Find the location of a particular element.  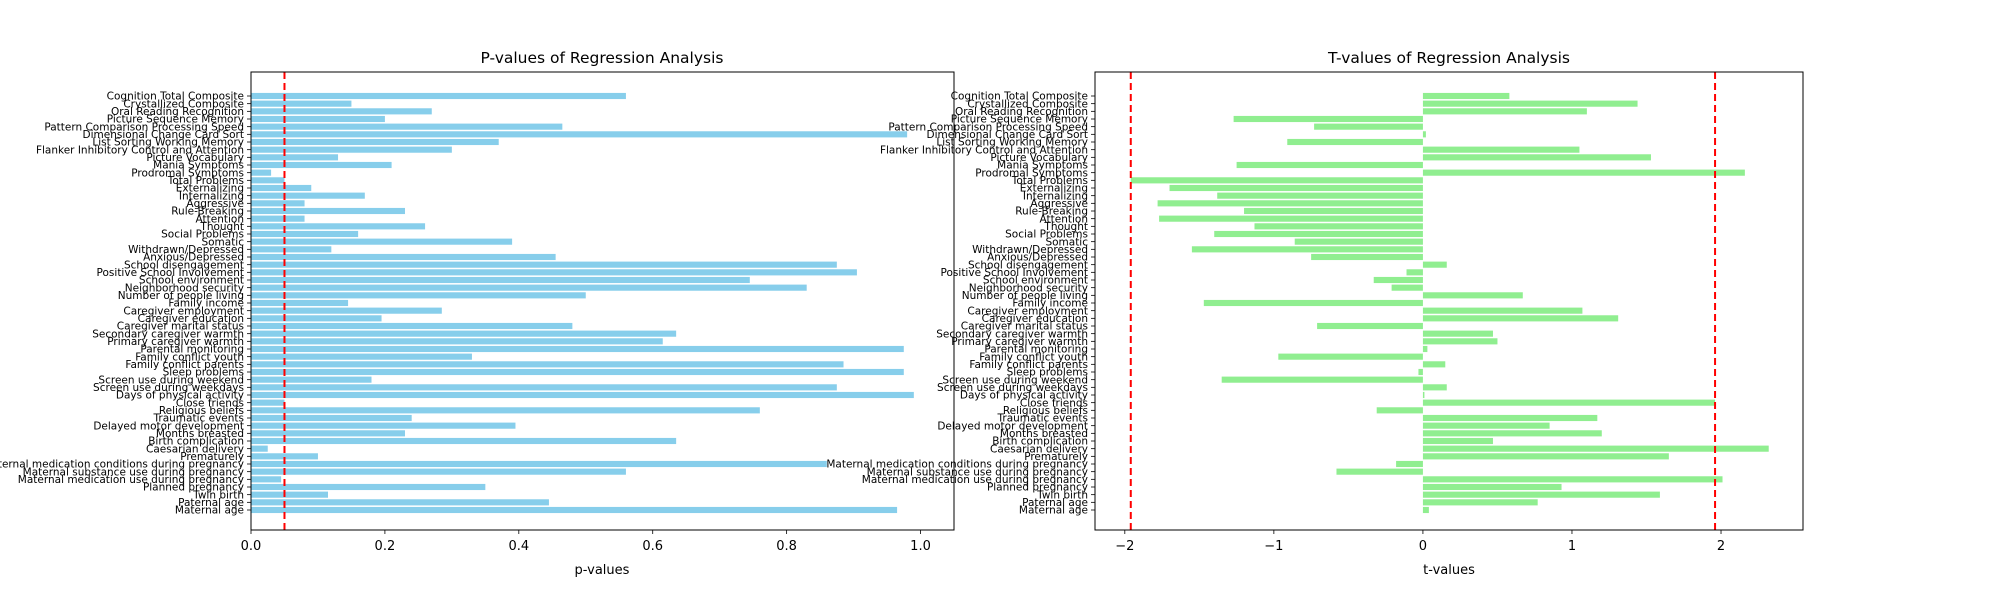

y-tick-label: Social Problems is located at coordinates (202, 235).